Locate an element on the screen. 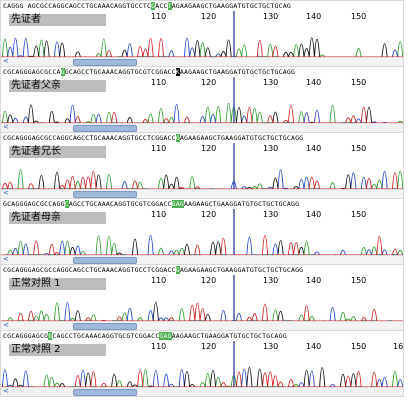  base-run: CGCAGGGAGCG is located at coordinates (26, 336).